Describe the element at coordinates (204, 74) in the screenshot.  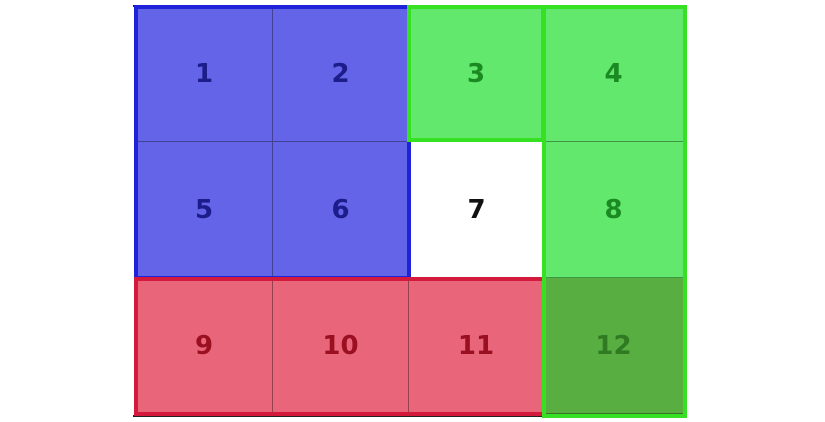
I see `cell-1: 1` at that location.